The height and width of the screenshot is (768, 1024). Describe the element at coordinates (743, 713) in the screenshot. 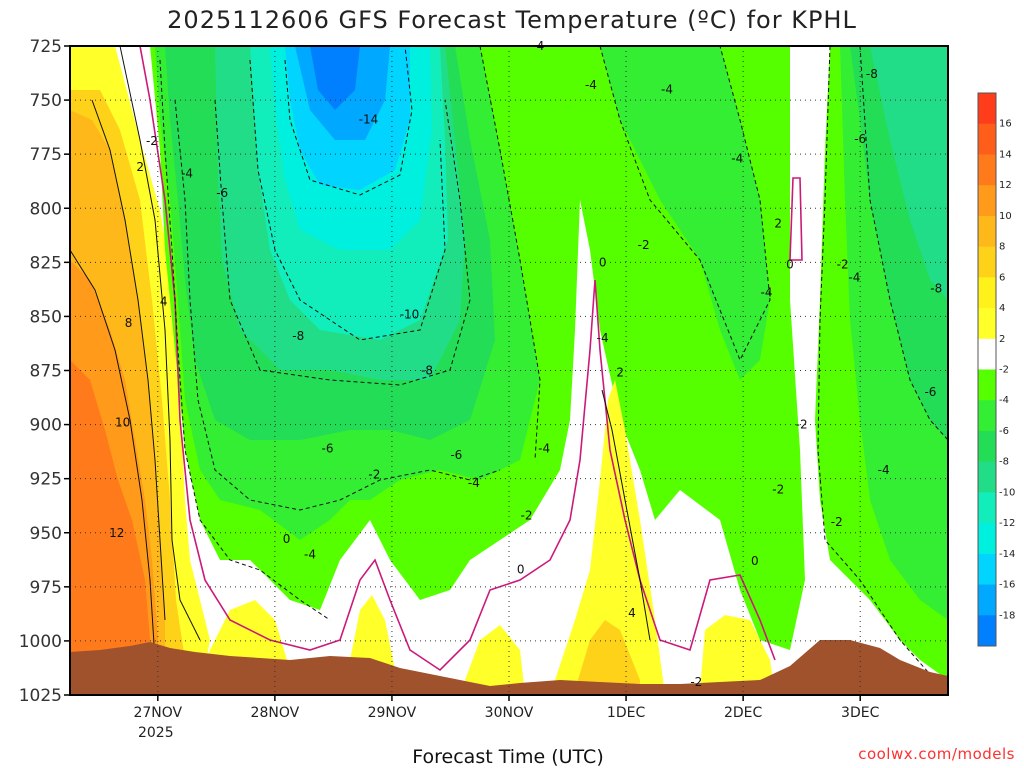

I see `x-tick-label: 2DEC` at that location.